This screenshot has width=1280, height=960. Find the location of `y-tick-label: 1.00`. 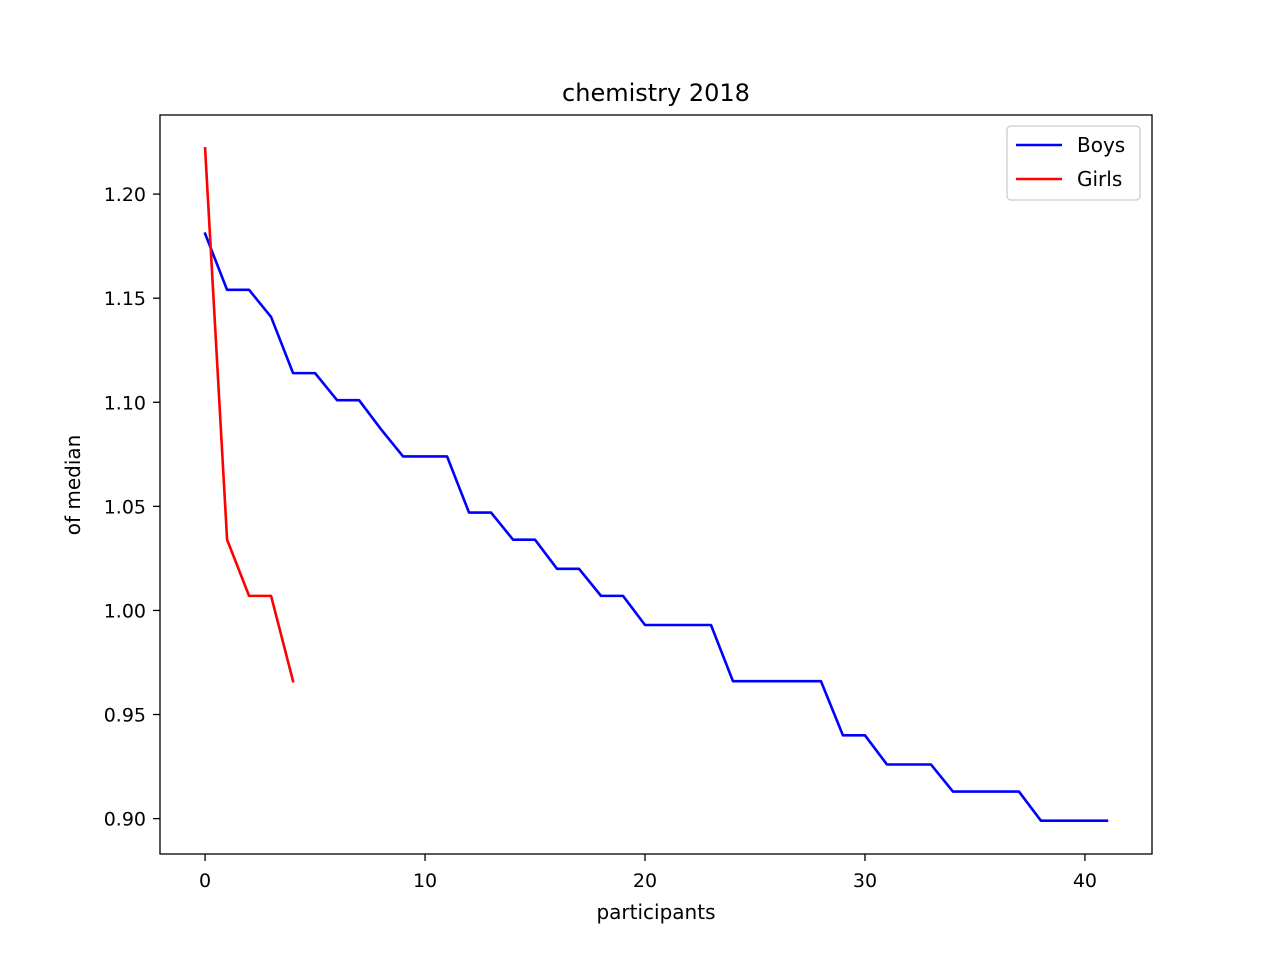

y-tick-label: 1.00 is located at coordinates (125, 611).